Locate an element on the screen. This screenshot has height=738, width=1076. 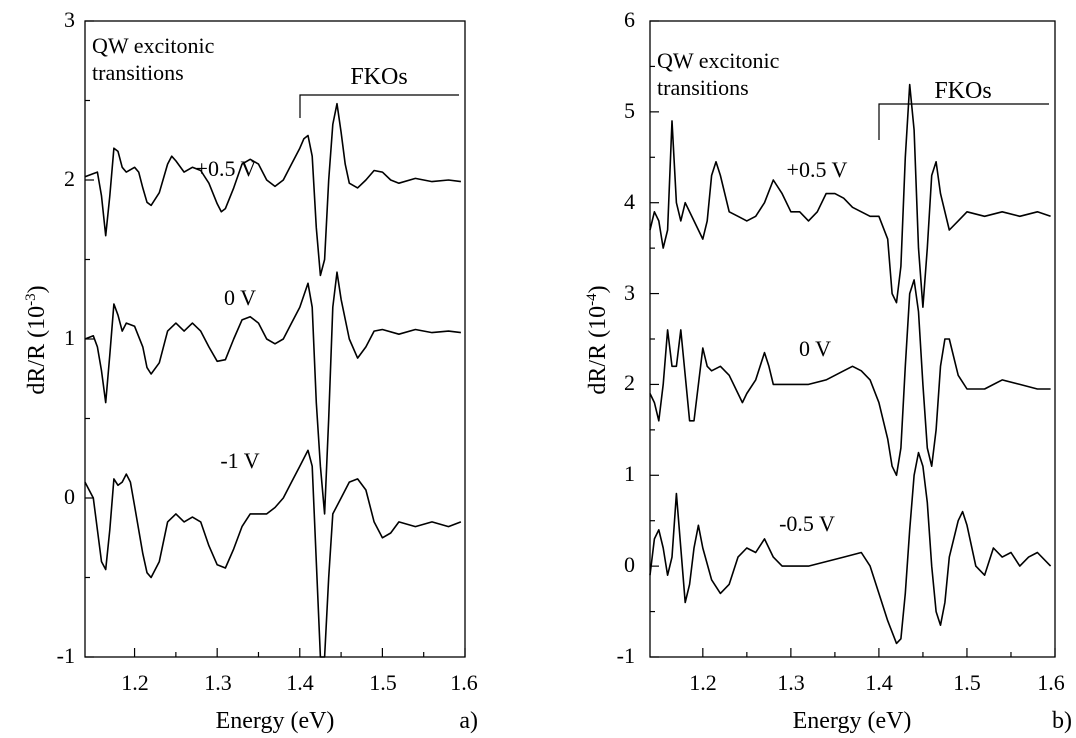
panel-a-ytick-label: 1 is located at coordinates (69, 337).